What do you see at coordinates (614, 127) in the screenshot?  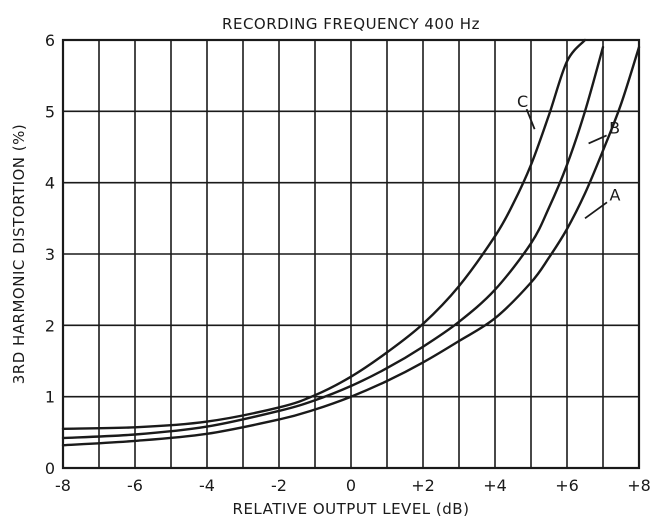 I see `series-label-b: B` at bounding box center [614, 127].